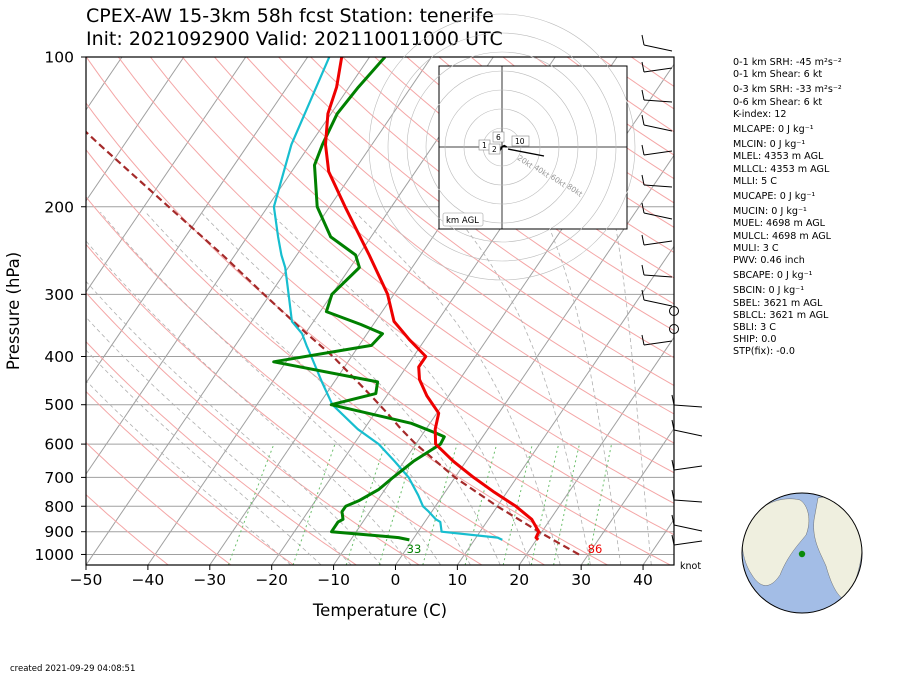 The image size is (906, 675). I want to click on surface-temp-label: 86, so click(595, 549).